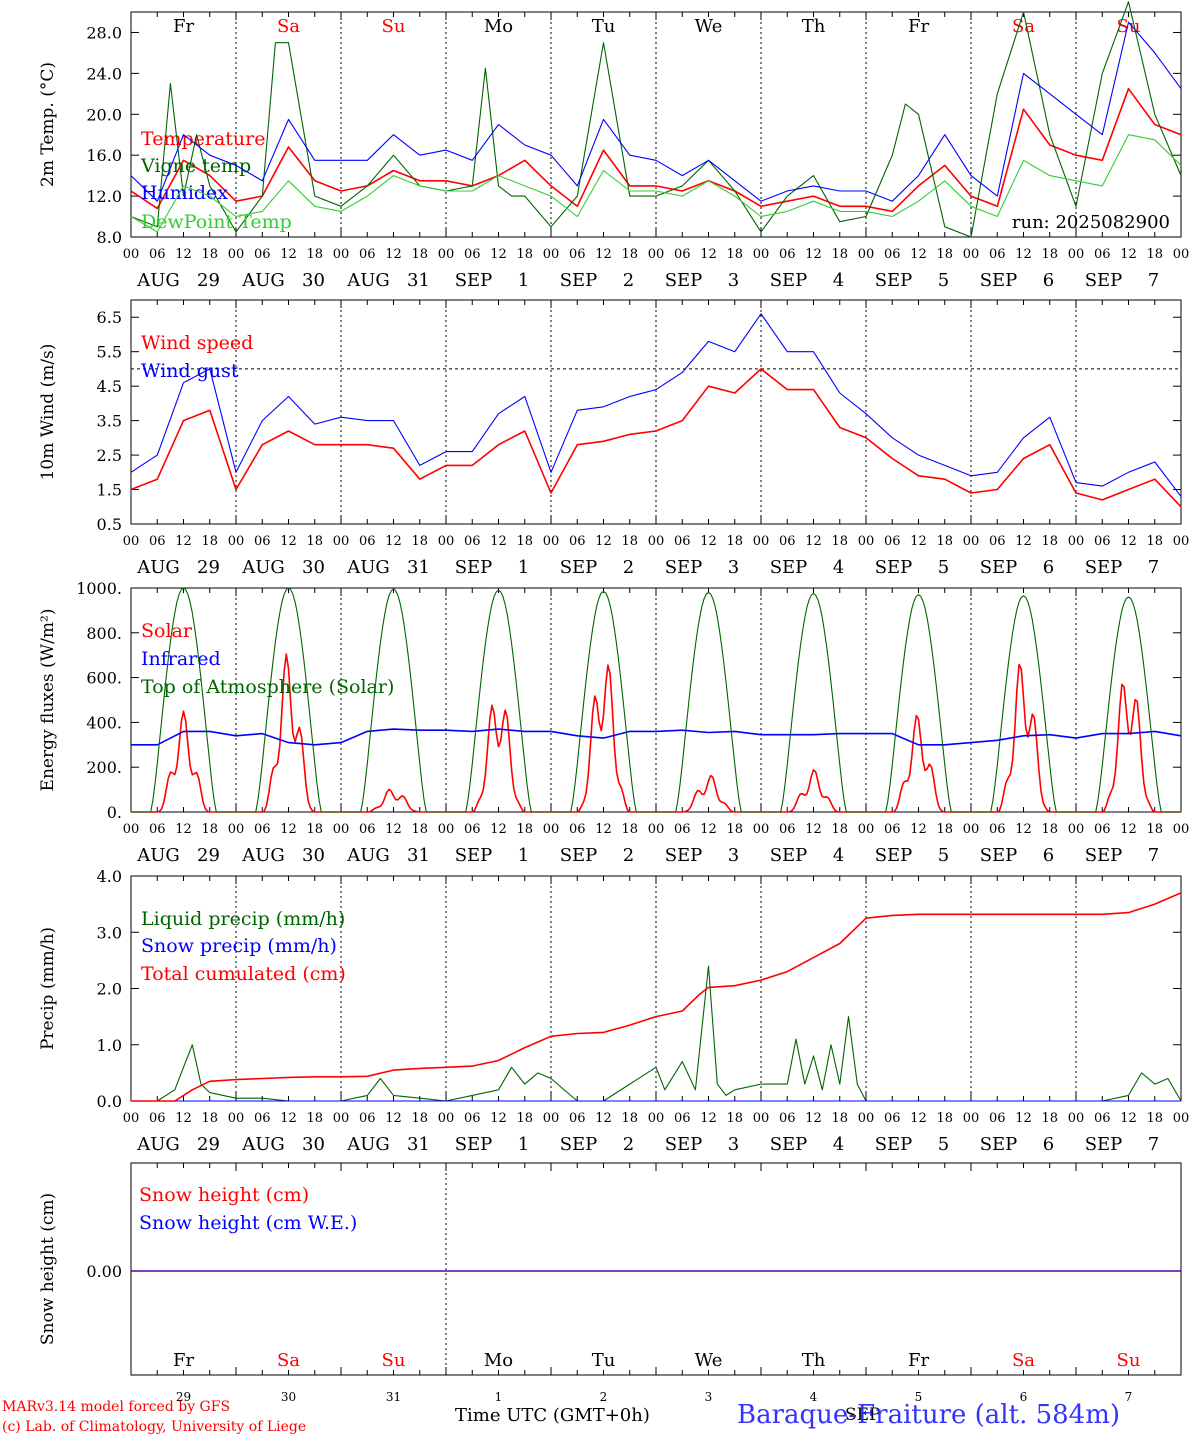 Image resolution: width=1194 pixels, height=1440 pixels. What do you see at coordinates (48, 988) in the screenshot?
I see `y-axis-label: Precip (mm/h)` at bounding box center [48, 988].